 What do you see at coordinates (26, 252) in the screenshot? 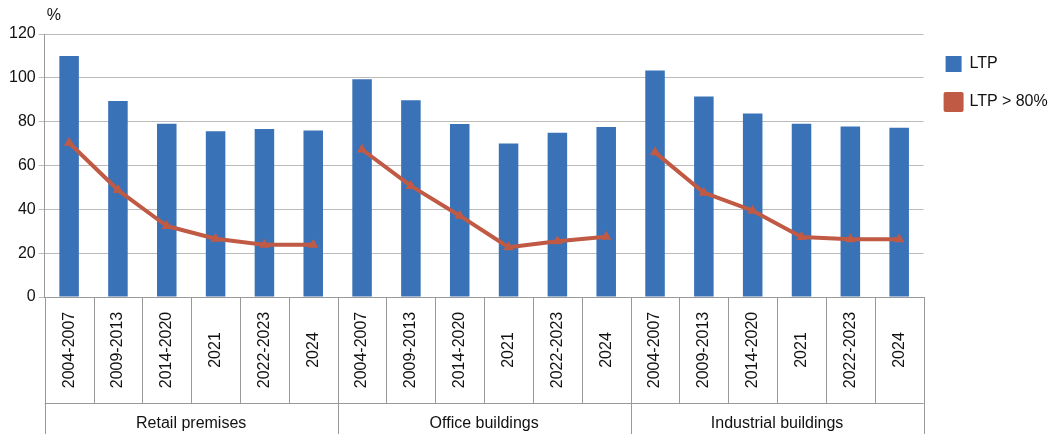
I see `y-tick-label: 20` at bounding box center [26, 252].